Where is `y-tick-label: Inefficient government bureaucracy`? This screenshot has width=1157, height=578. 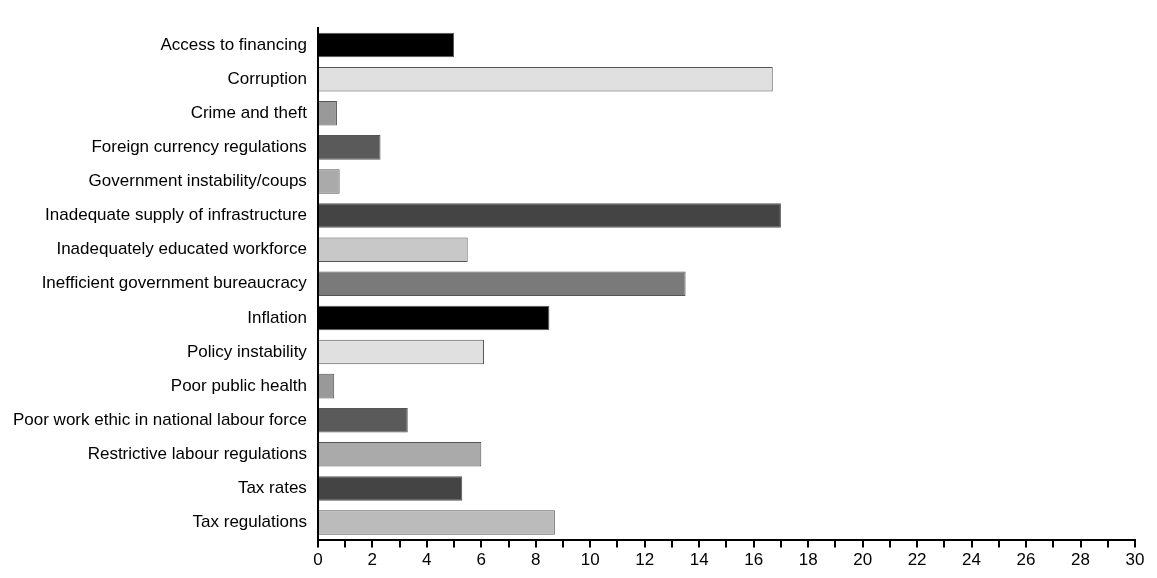 y-tick-label: Inefficient government bureaucracy is located at coordinates (174, 283).